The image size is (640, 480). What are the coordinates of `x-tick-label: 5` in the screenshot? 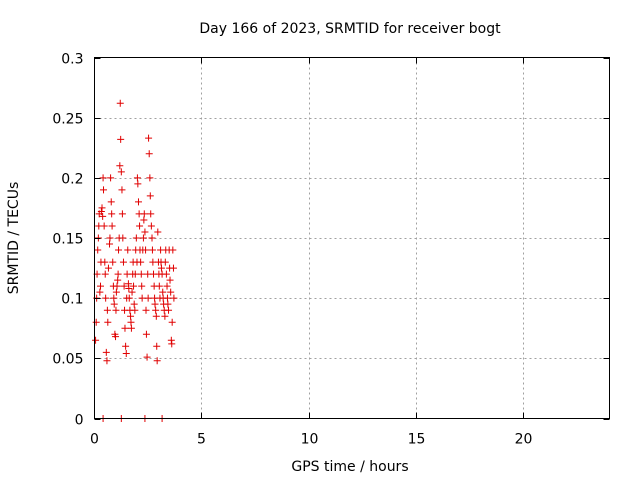 It's located at (201, 440).